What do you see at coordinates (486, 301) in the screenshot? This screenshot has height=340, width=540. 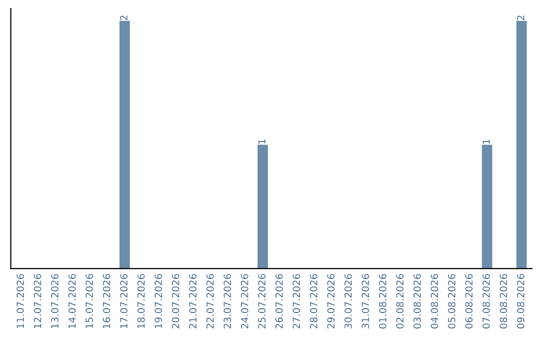 I see `x-tick-label: 07.08.2026` at bounding box center [486, 301].